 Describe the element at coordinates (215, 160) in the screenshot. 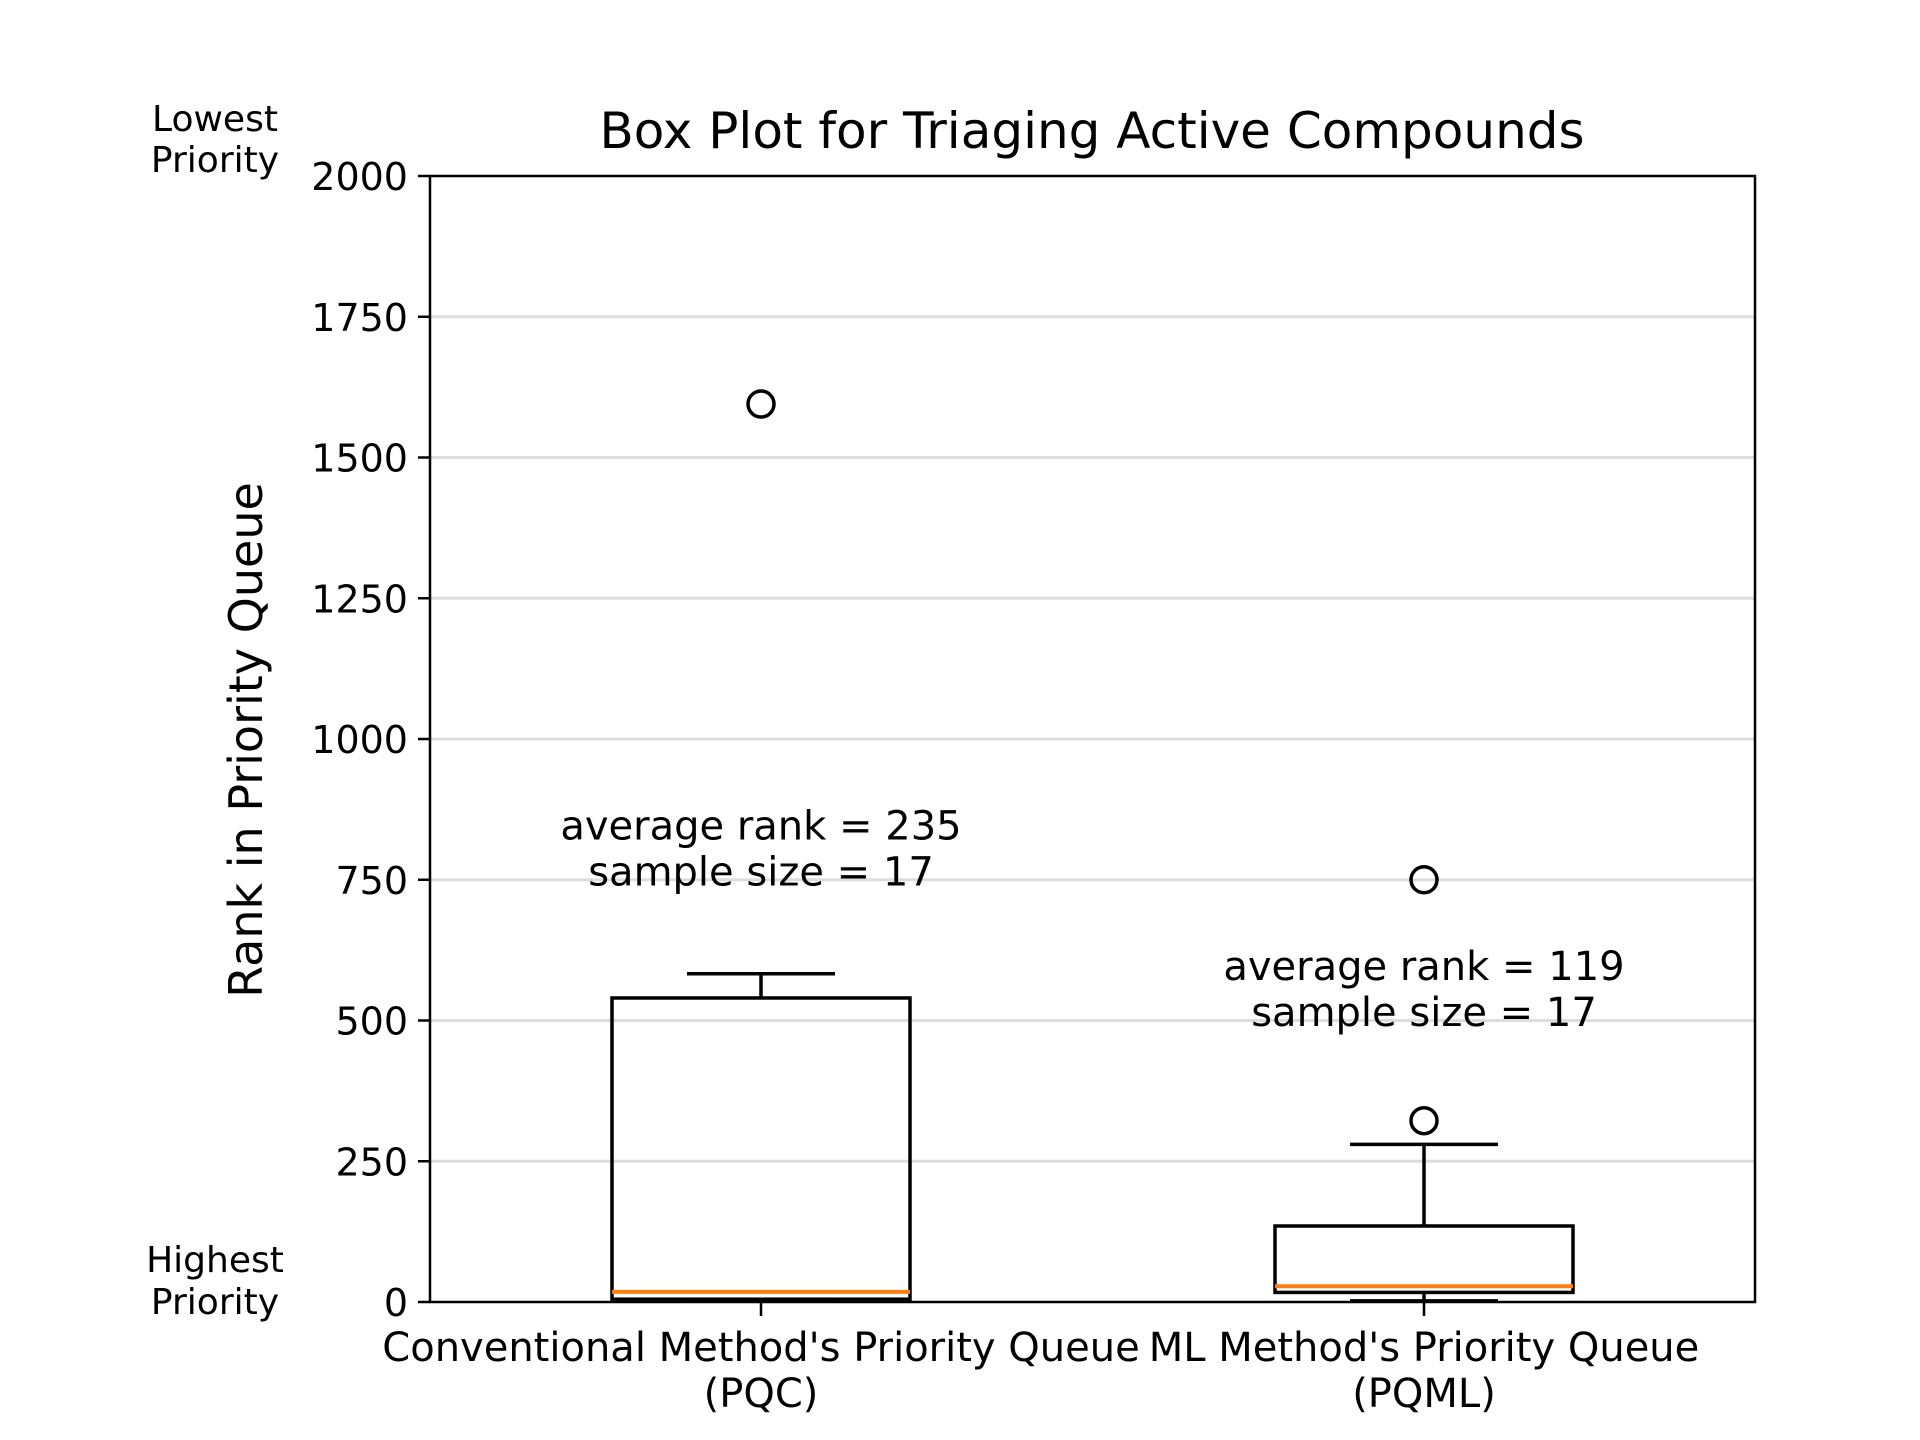

I see `y-top-label-line2: Priority` at that location.